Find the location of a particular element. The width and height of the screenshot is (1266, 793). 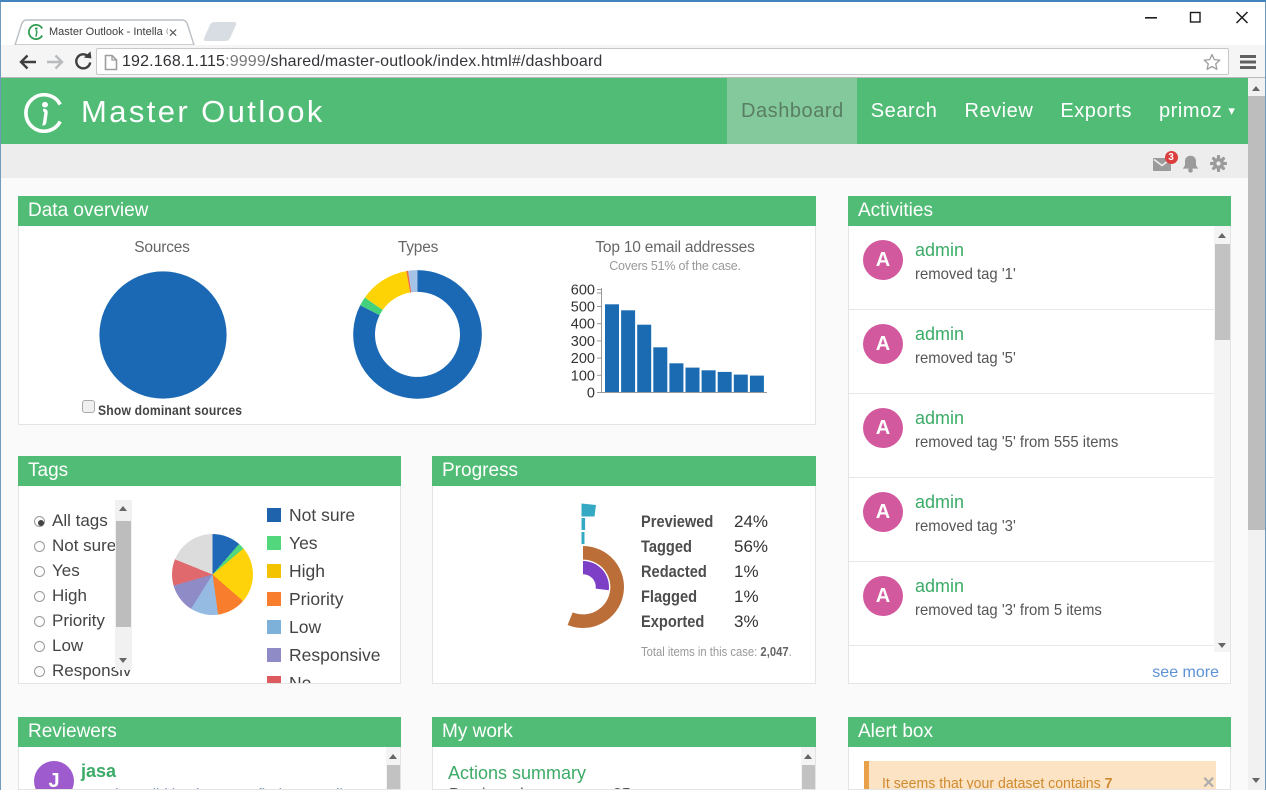

svg-text: 500 is located at coordinates (583, 308).